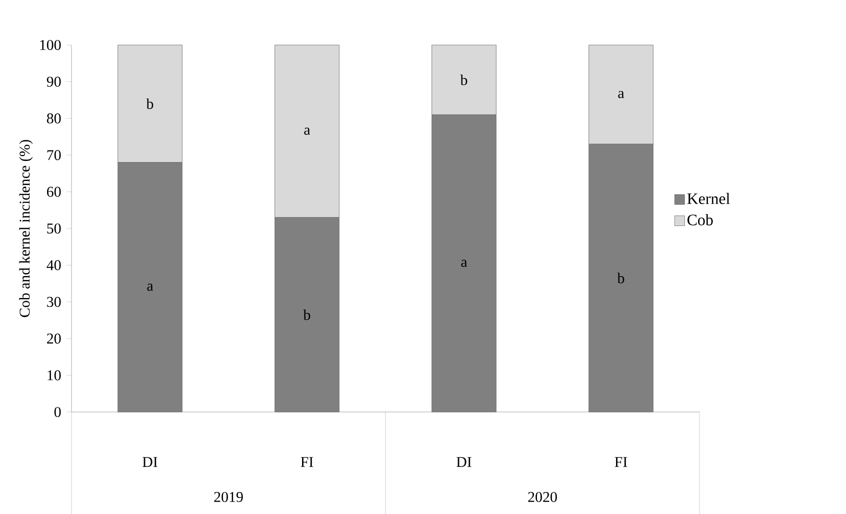 This screenshot has height=514, width=846. What do you see at coordinates (53, 118) in the screenshot?
I see `y-tick-label: 80` at bounding box center [53, 118].